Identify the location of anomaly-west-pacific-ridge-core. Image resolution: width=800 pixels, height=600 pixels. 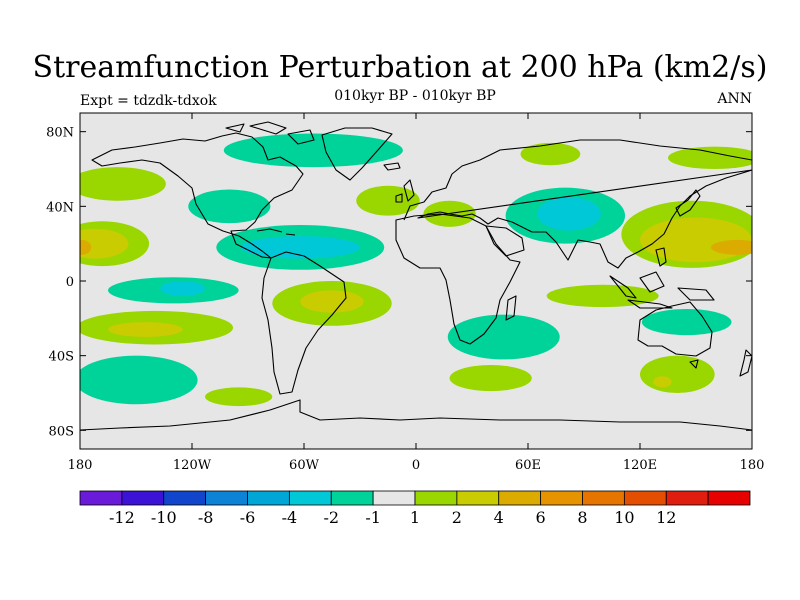
(731, 247).